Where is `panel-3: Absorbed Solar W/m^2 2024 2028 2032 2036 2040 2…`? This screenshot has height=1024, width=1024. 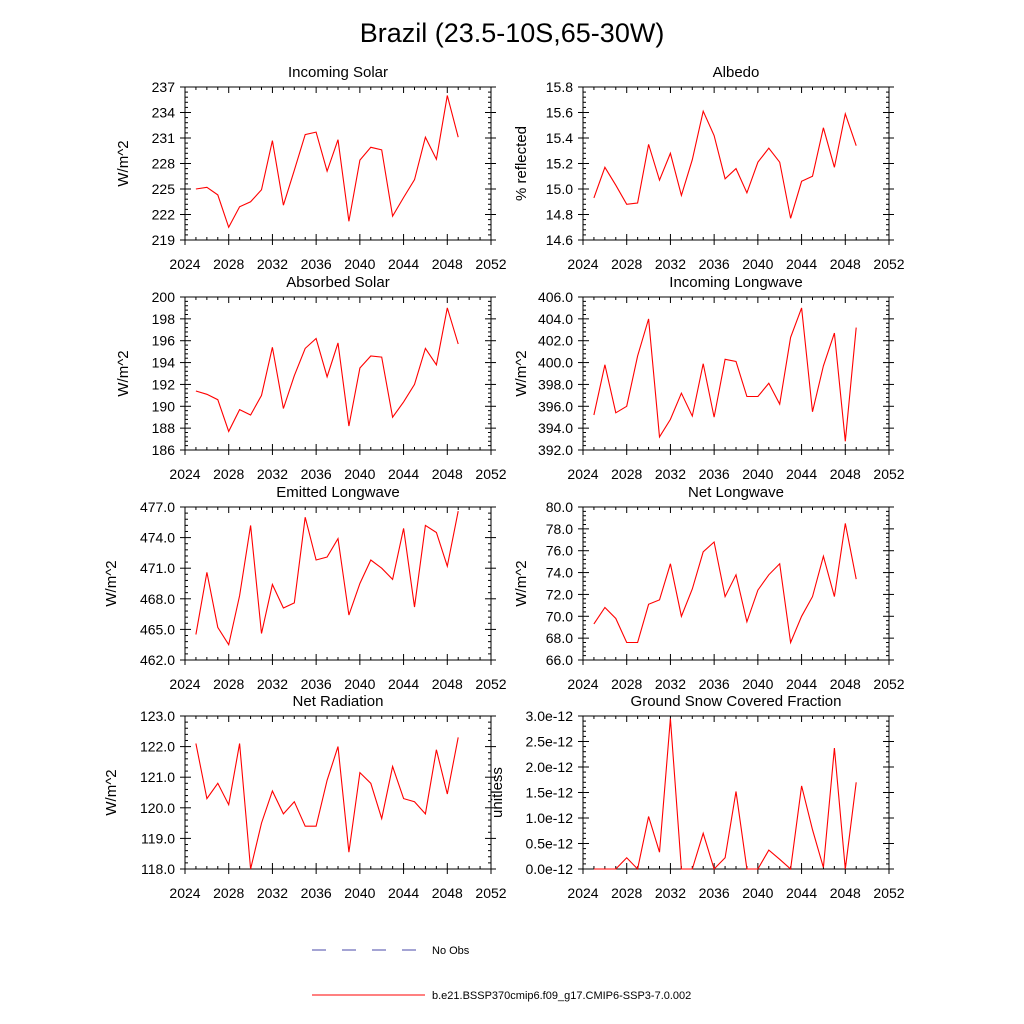 panel-3: Absorbed Solar W/m^2 2024 2028 2032 2036 2040 2… is located at coordinates (311, 378).